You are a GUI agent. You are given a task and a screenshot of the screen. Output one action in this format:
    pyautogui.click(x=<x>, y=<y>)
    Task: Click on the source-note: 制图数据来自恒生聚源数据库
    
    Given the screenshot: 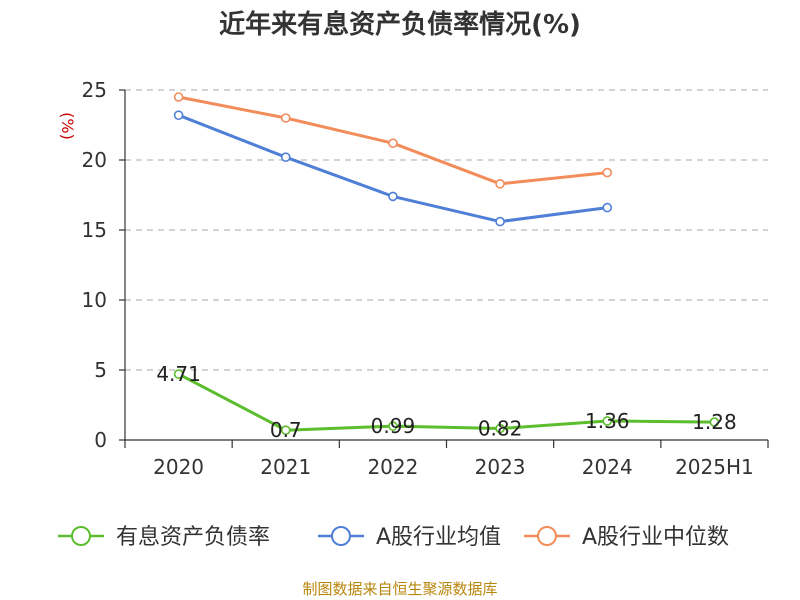 What is the action you would take?
    pyautogui.click(x=399, y=589)
    